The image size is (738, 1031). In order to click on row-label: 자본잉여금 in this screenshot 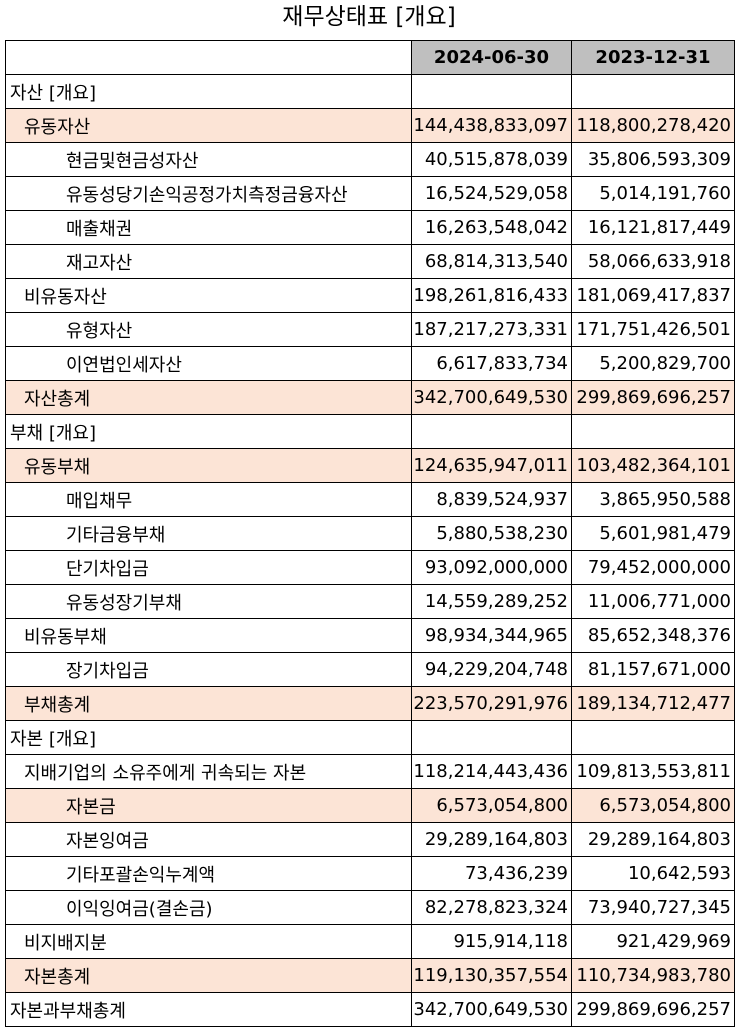, I will do `click(208, 839)`.